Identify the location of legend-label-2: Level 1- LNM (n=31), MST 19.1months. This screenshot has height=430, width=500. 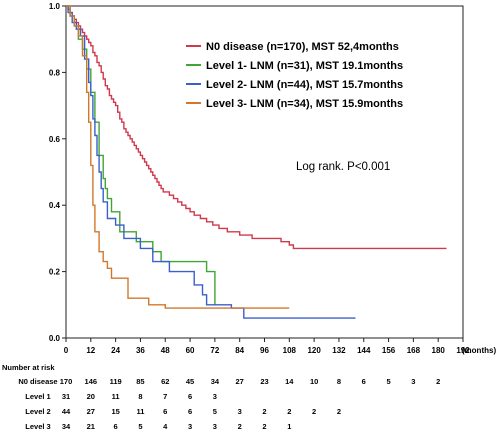
(304, 66).